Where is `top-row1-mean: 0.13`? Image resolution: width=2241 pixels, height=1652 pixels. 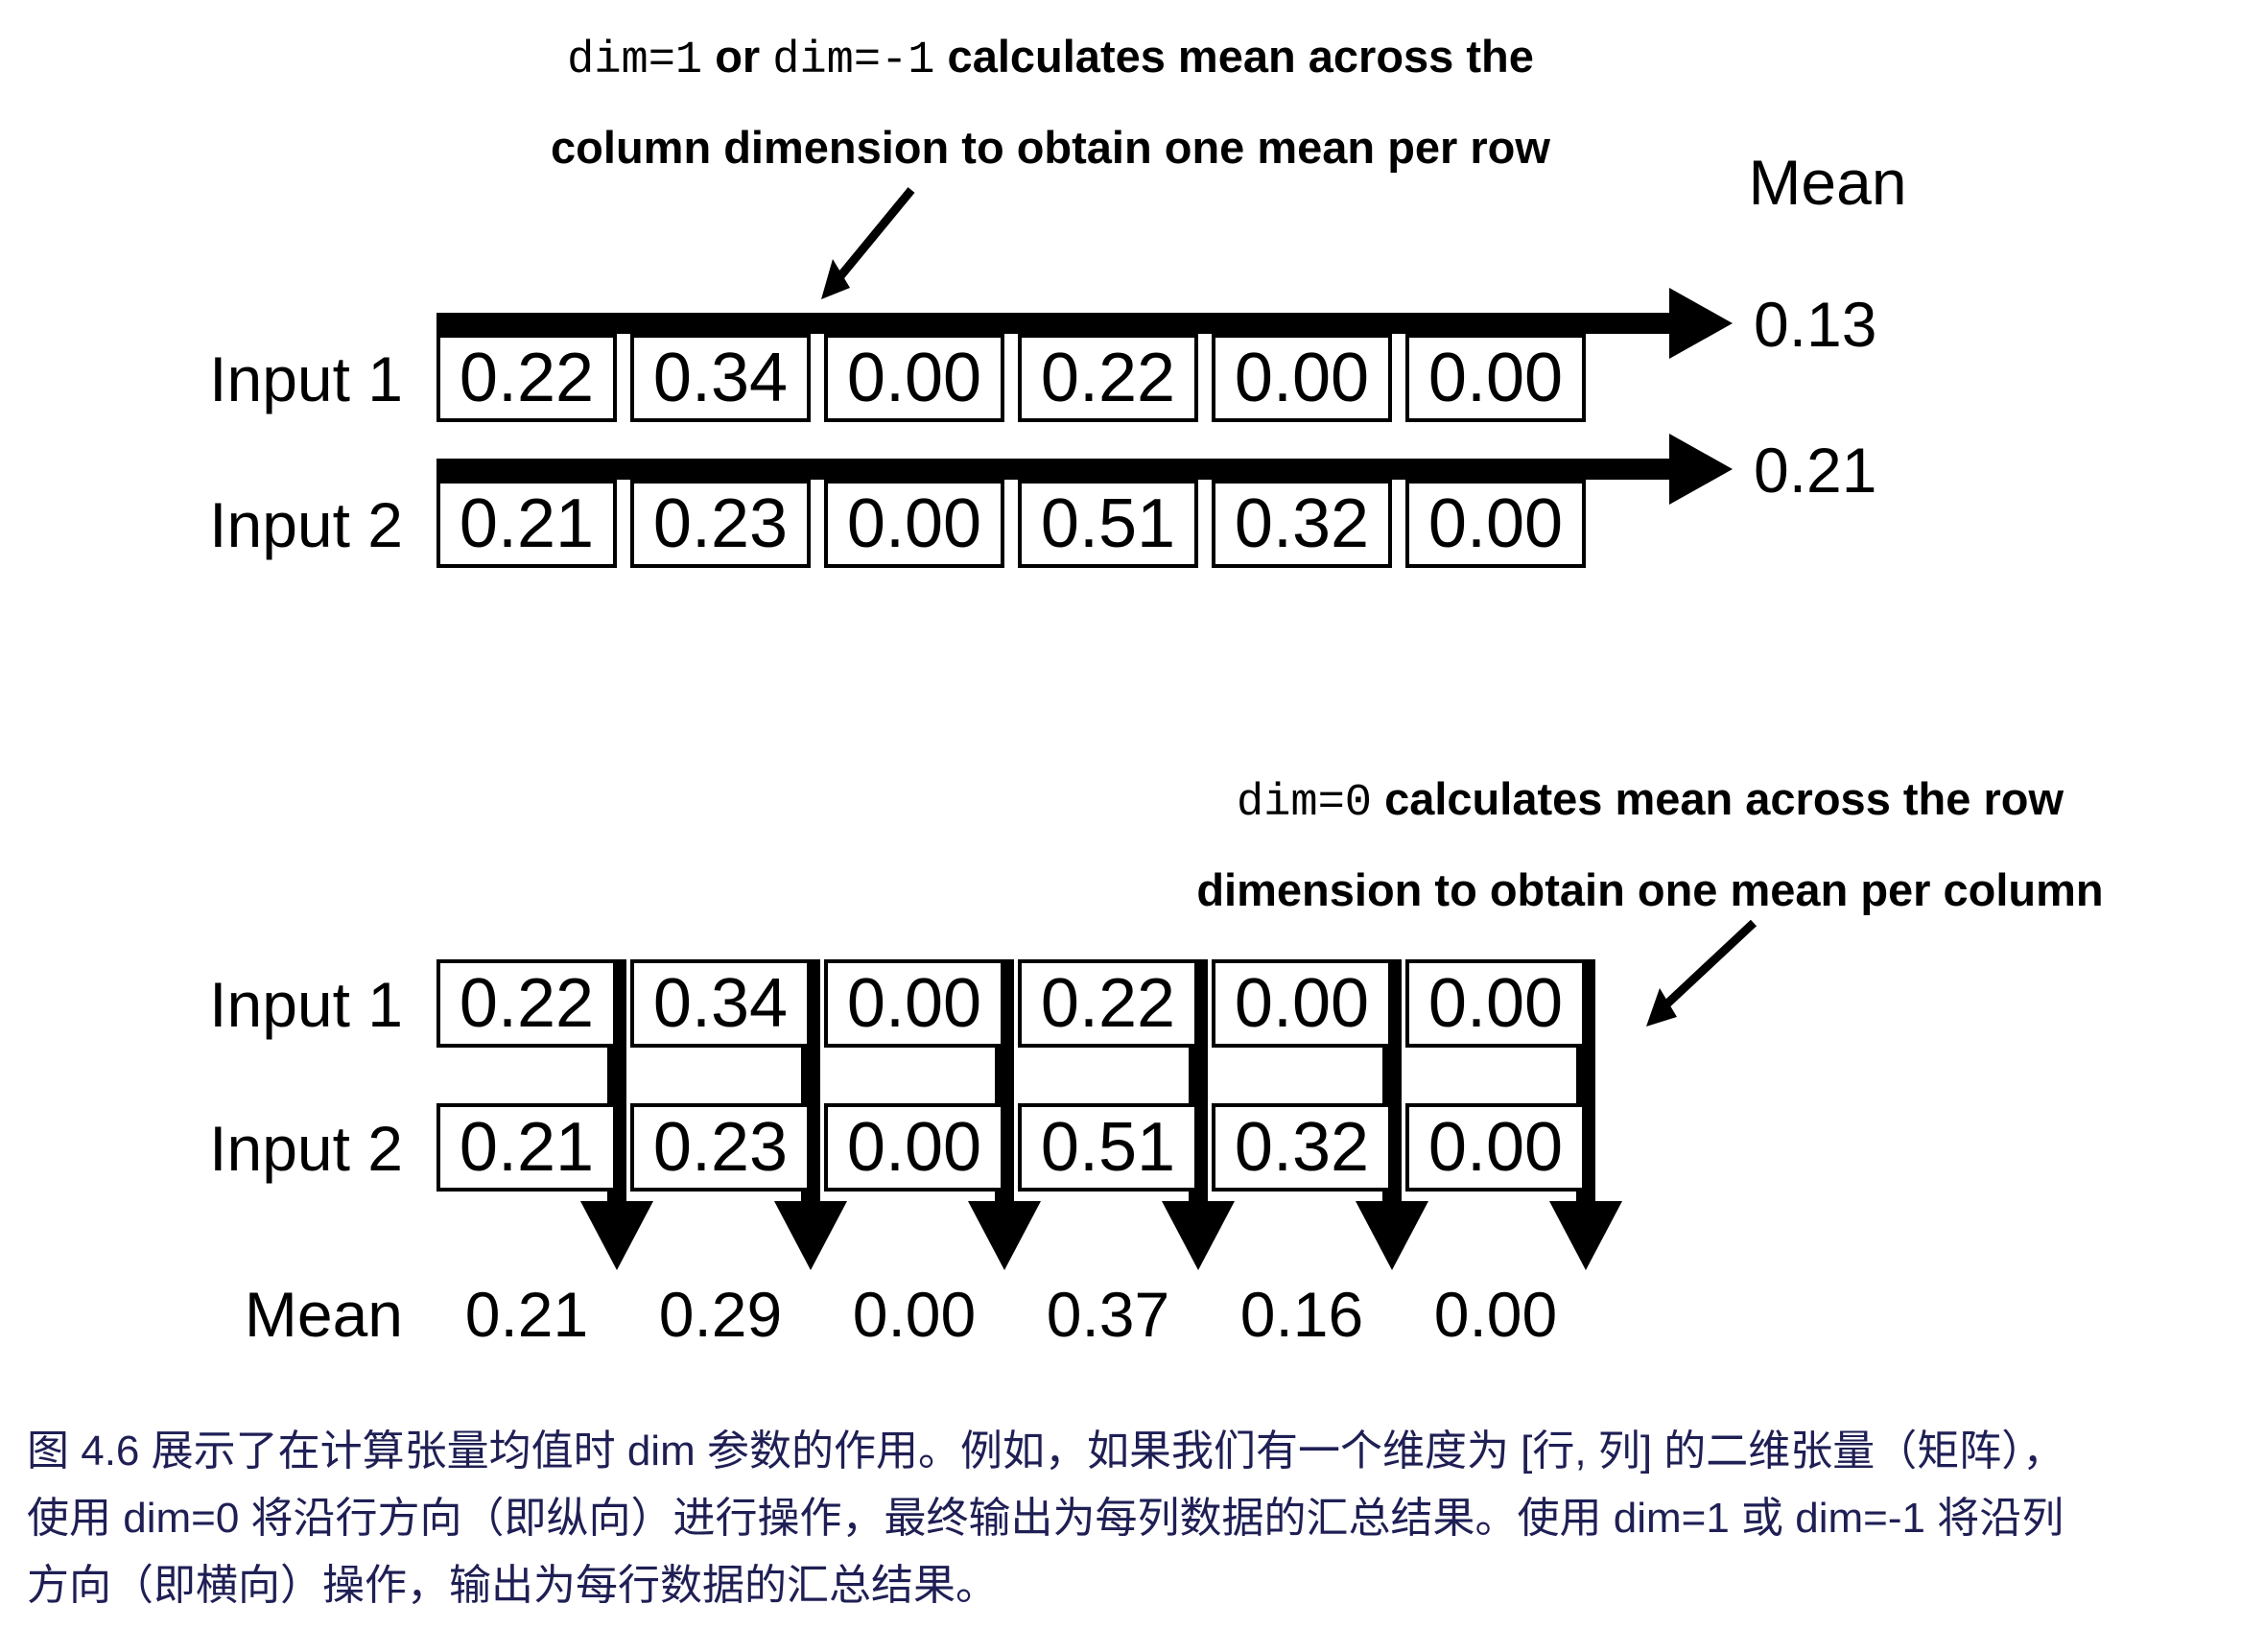 top-row1-mean: 0.13 is located at coordinates (1815, 325).